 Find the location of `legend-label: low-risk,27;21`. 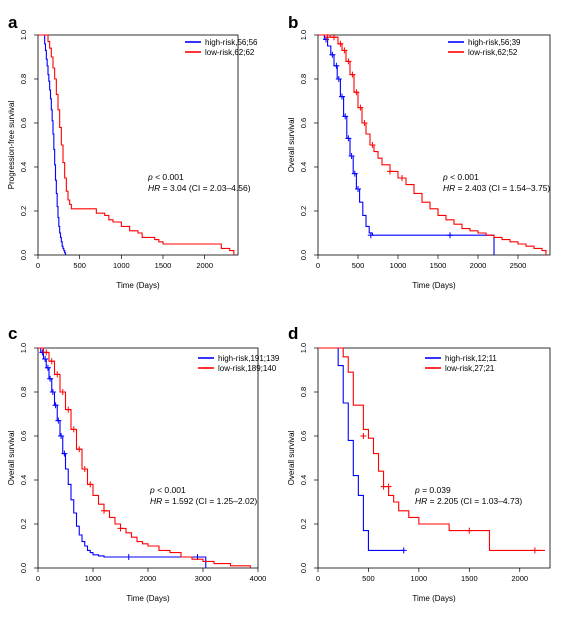

legend-label: low-risk,27;21 is located at coordinates (470, 368).